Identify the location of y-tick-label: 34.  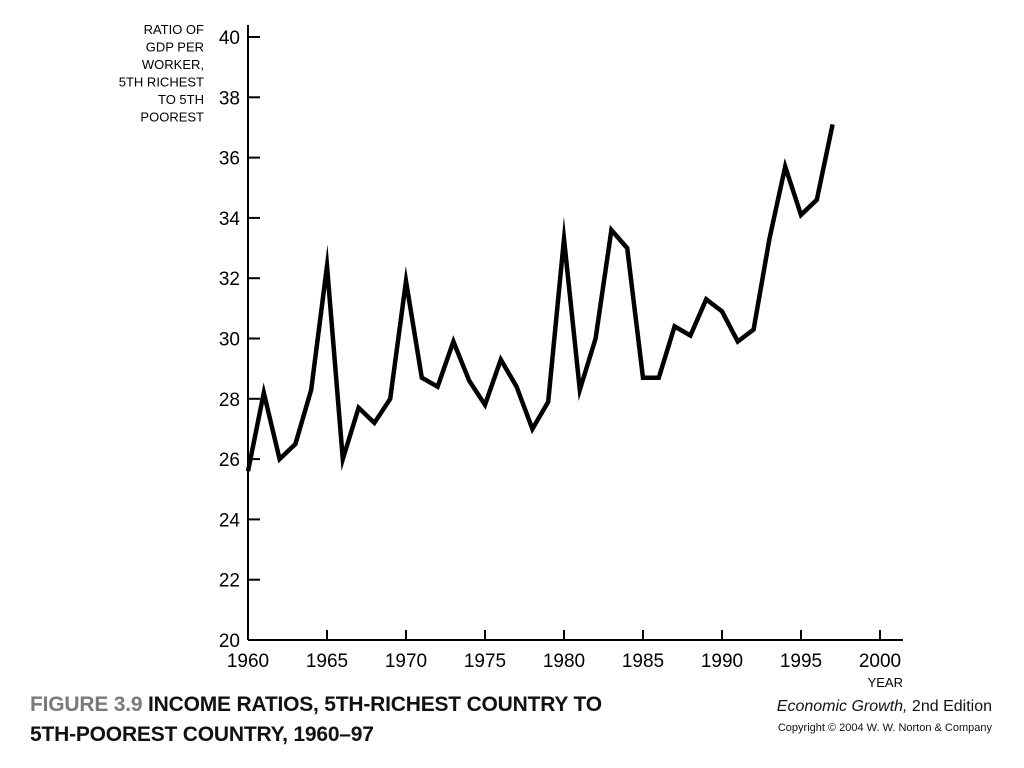
(230, 219).